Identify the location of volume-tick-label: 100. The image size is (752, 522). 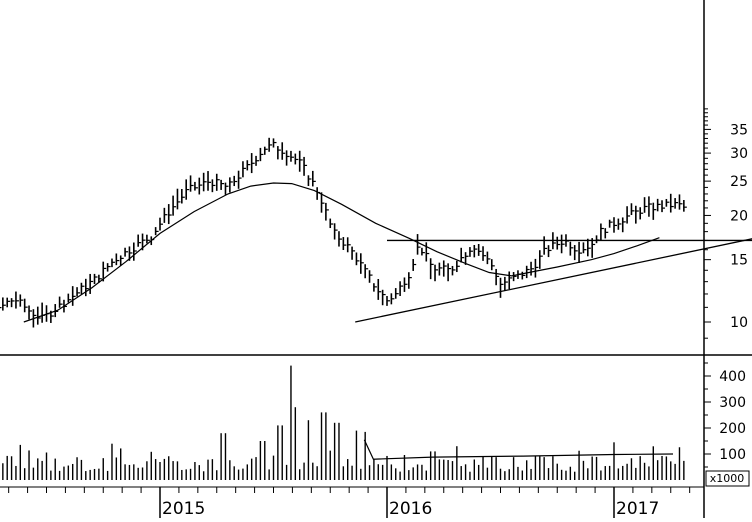
(732, 455).